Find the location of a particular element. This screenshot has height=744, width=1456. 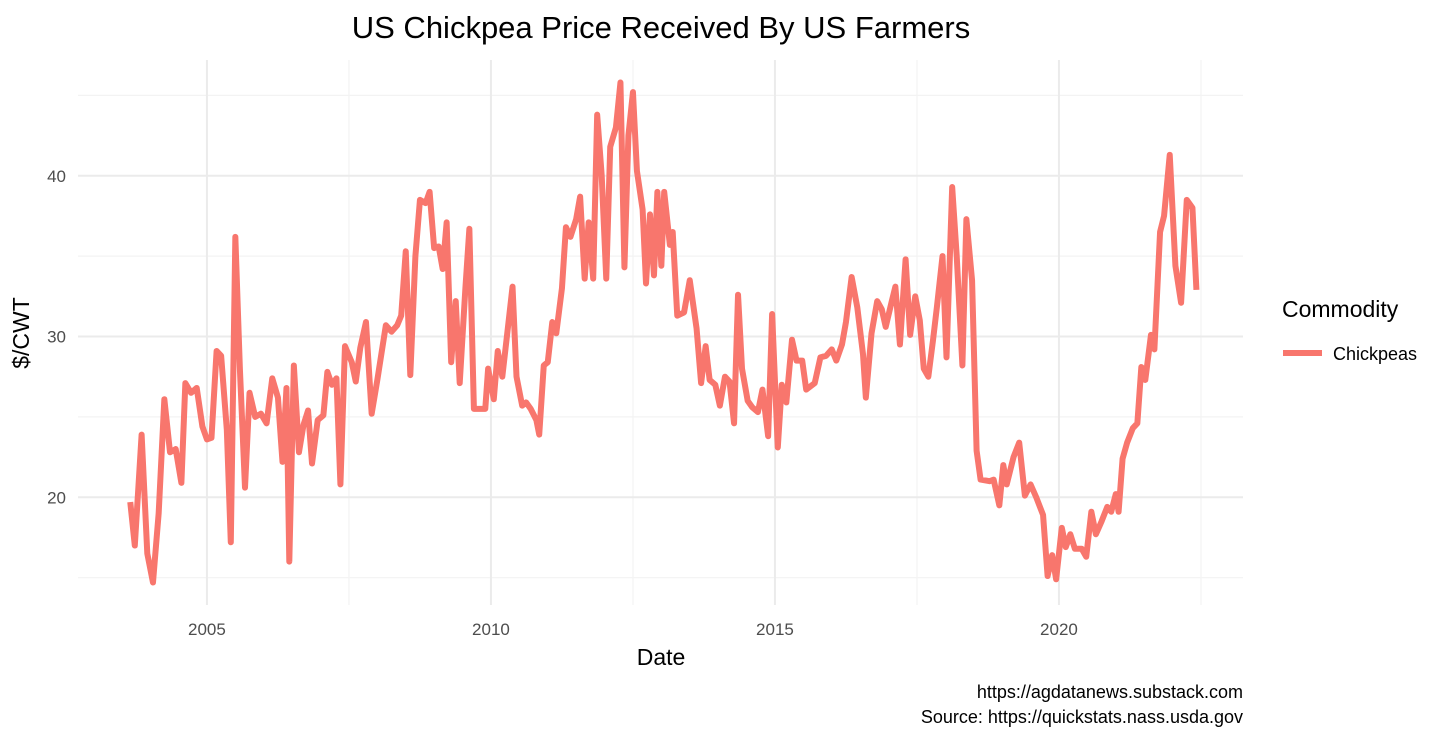

chart-title: US Chickpea Price Received By US Farmers is located at coordinates (661, 27).